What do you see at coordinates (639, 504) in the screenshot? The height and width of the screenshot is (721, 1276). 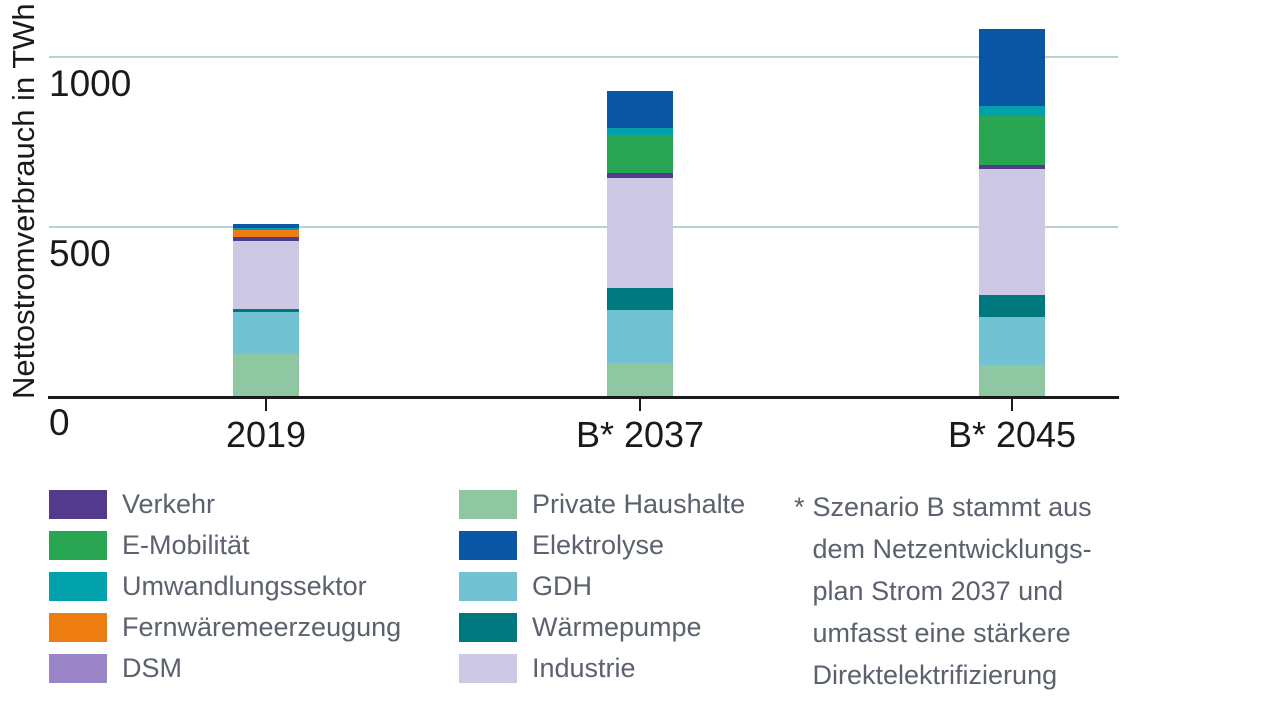 I see `legend-label-Private Haushalte: Private Haushalte` at bounding box center [639, 504].